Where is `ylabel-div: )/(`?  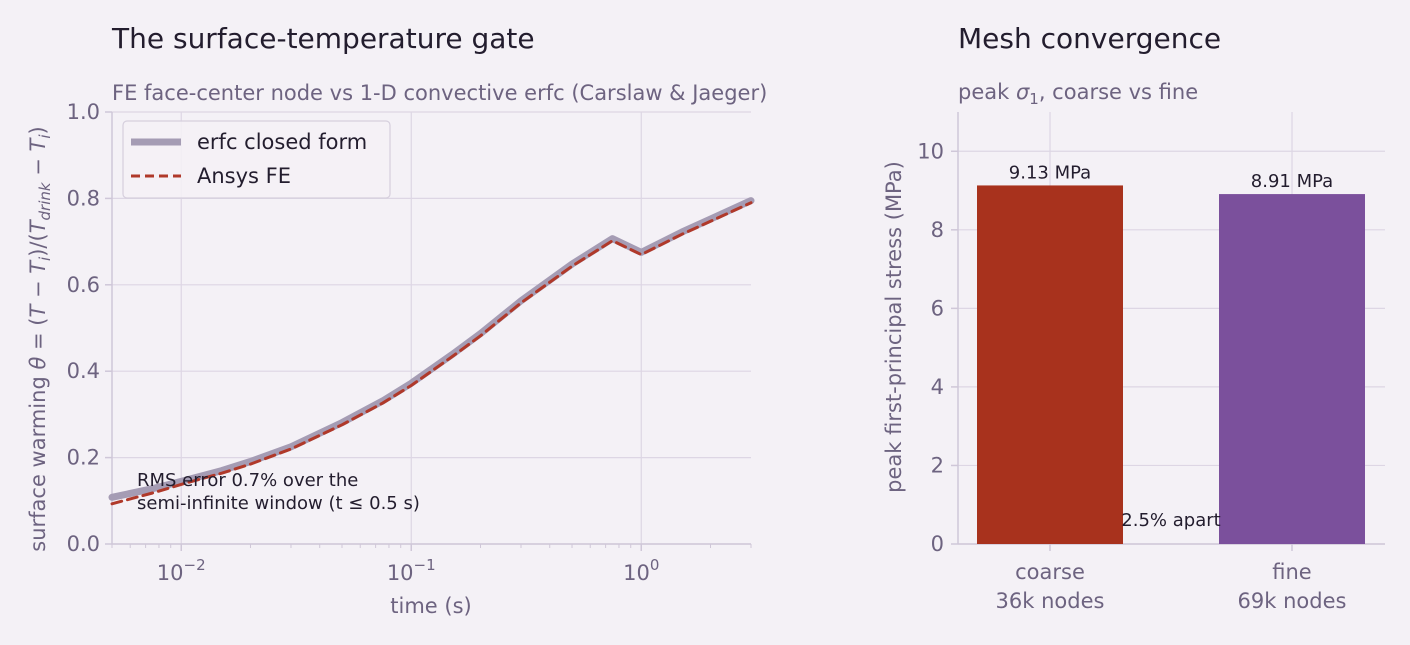
ylabel-div: )/( is located at coordinates (38, 244).